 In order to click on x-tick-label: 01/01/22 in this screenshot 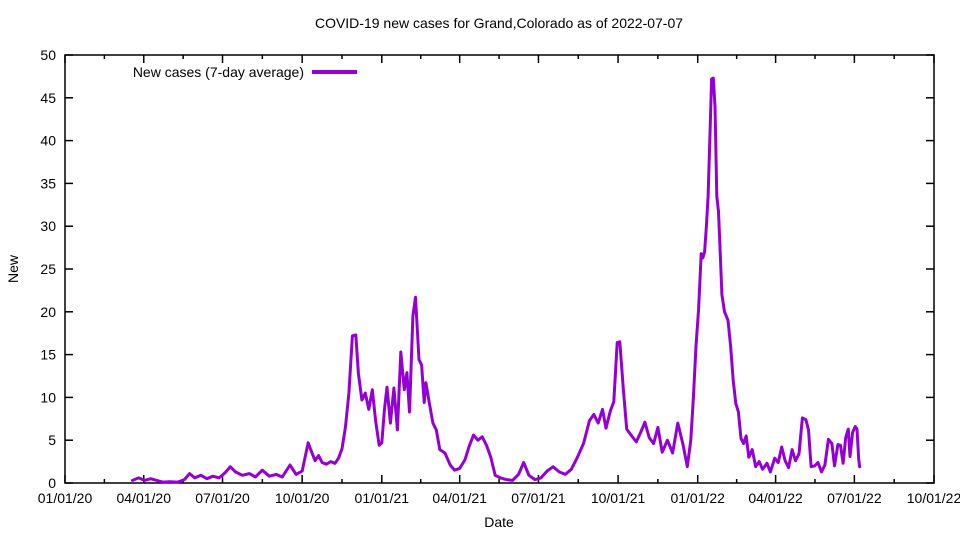, I will do `click(697, 498)`.